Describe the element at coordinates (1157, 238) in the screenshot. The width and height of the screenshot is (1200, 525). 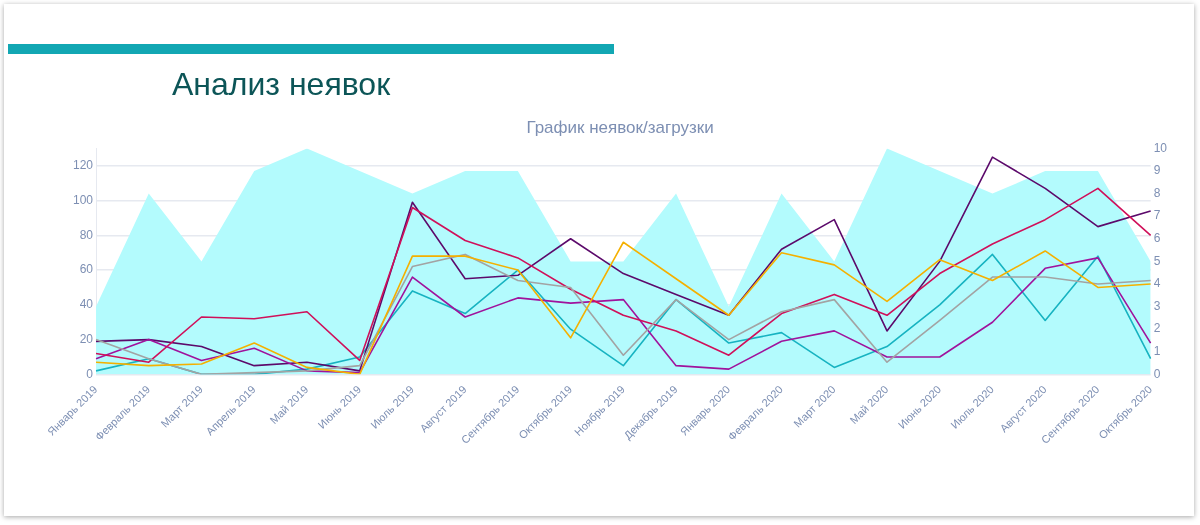
I see `y2-tick-label: 6` at that location.